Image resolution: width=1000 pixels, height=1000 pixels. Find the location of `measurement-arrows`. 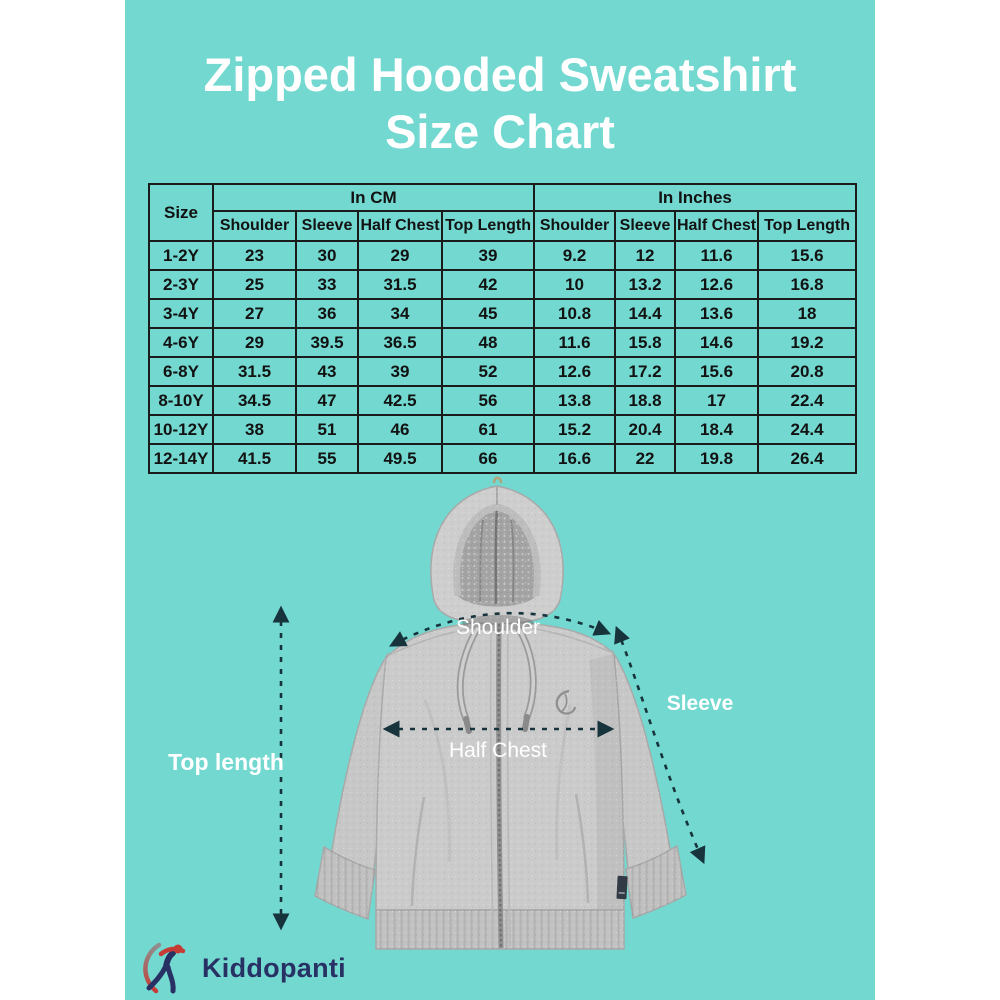

measurement-arrows is located at coordinates (489, 768).